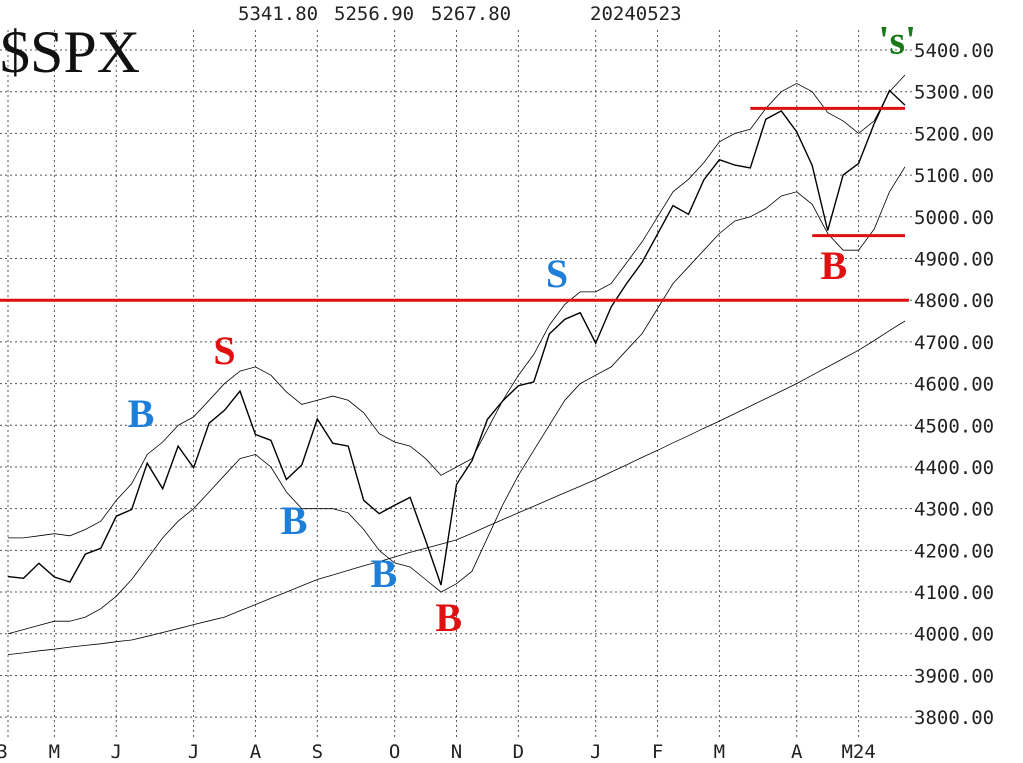 This screenshot has width=1023, height=763. I want to click on header-date: 20240523, so click(636, 14).